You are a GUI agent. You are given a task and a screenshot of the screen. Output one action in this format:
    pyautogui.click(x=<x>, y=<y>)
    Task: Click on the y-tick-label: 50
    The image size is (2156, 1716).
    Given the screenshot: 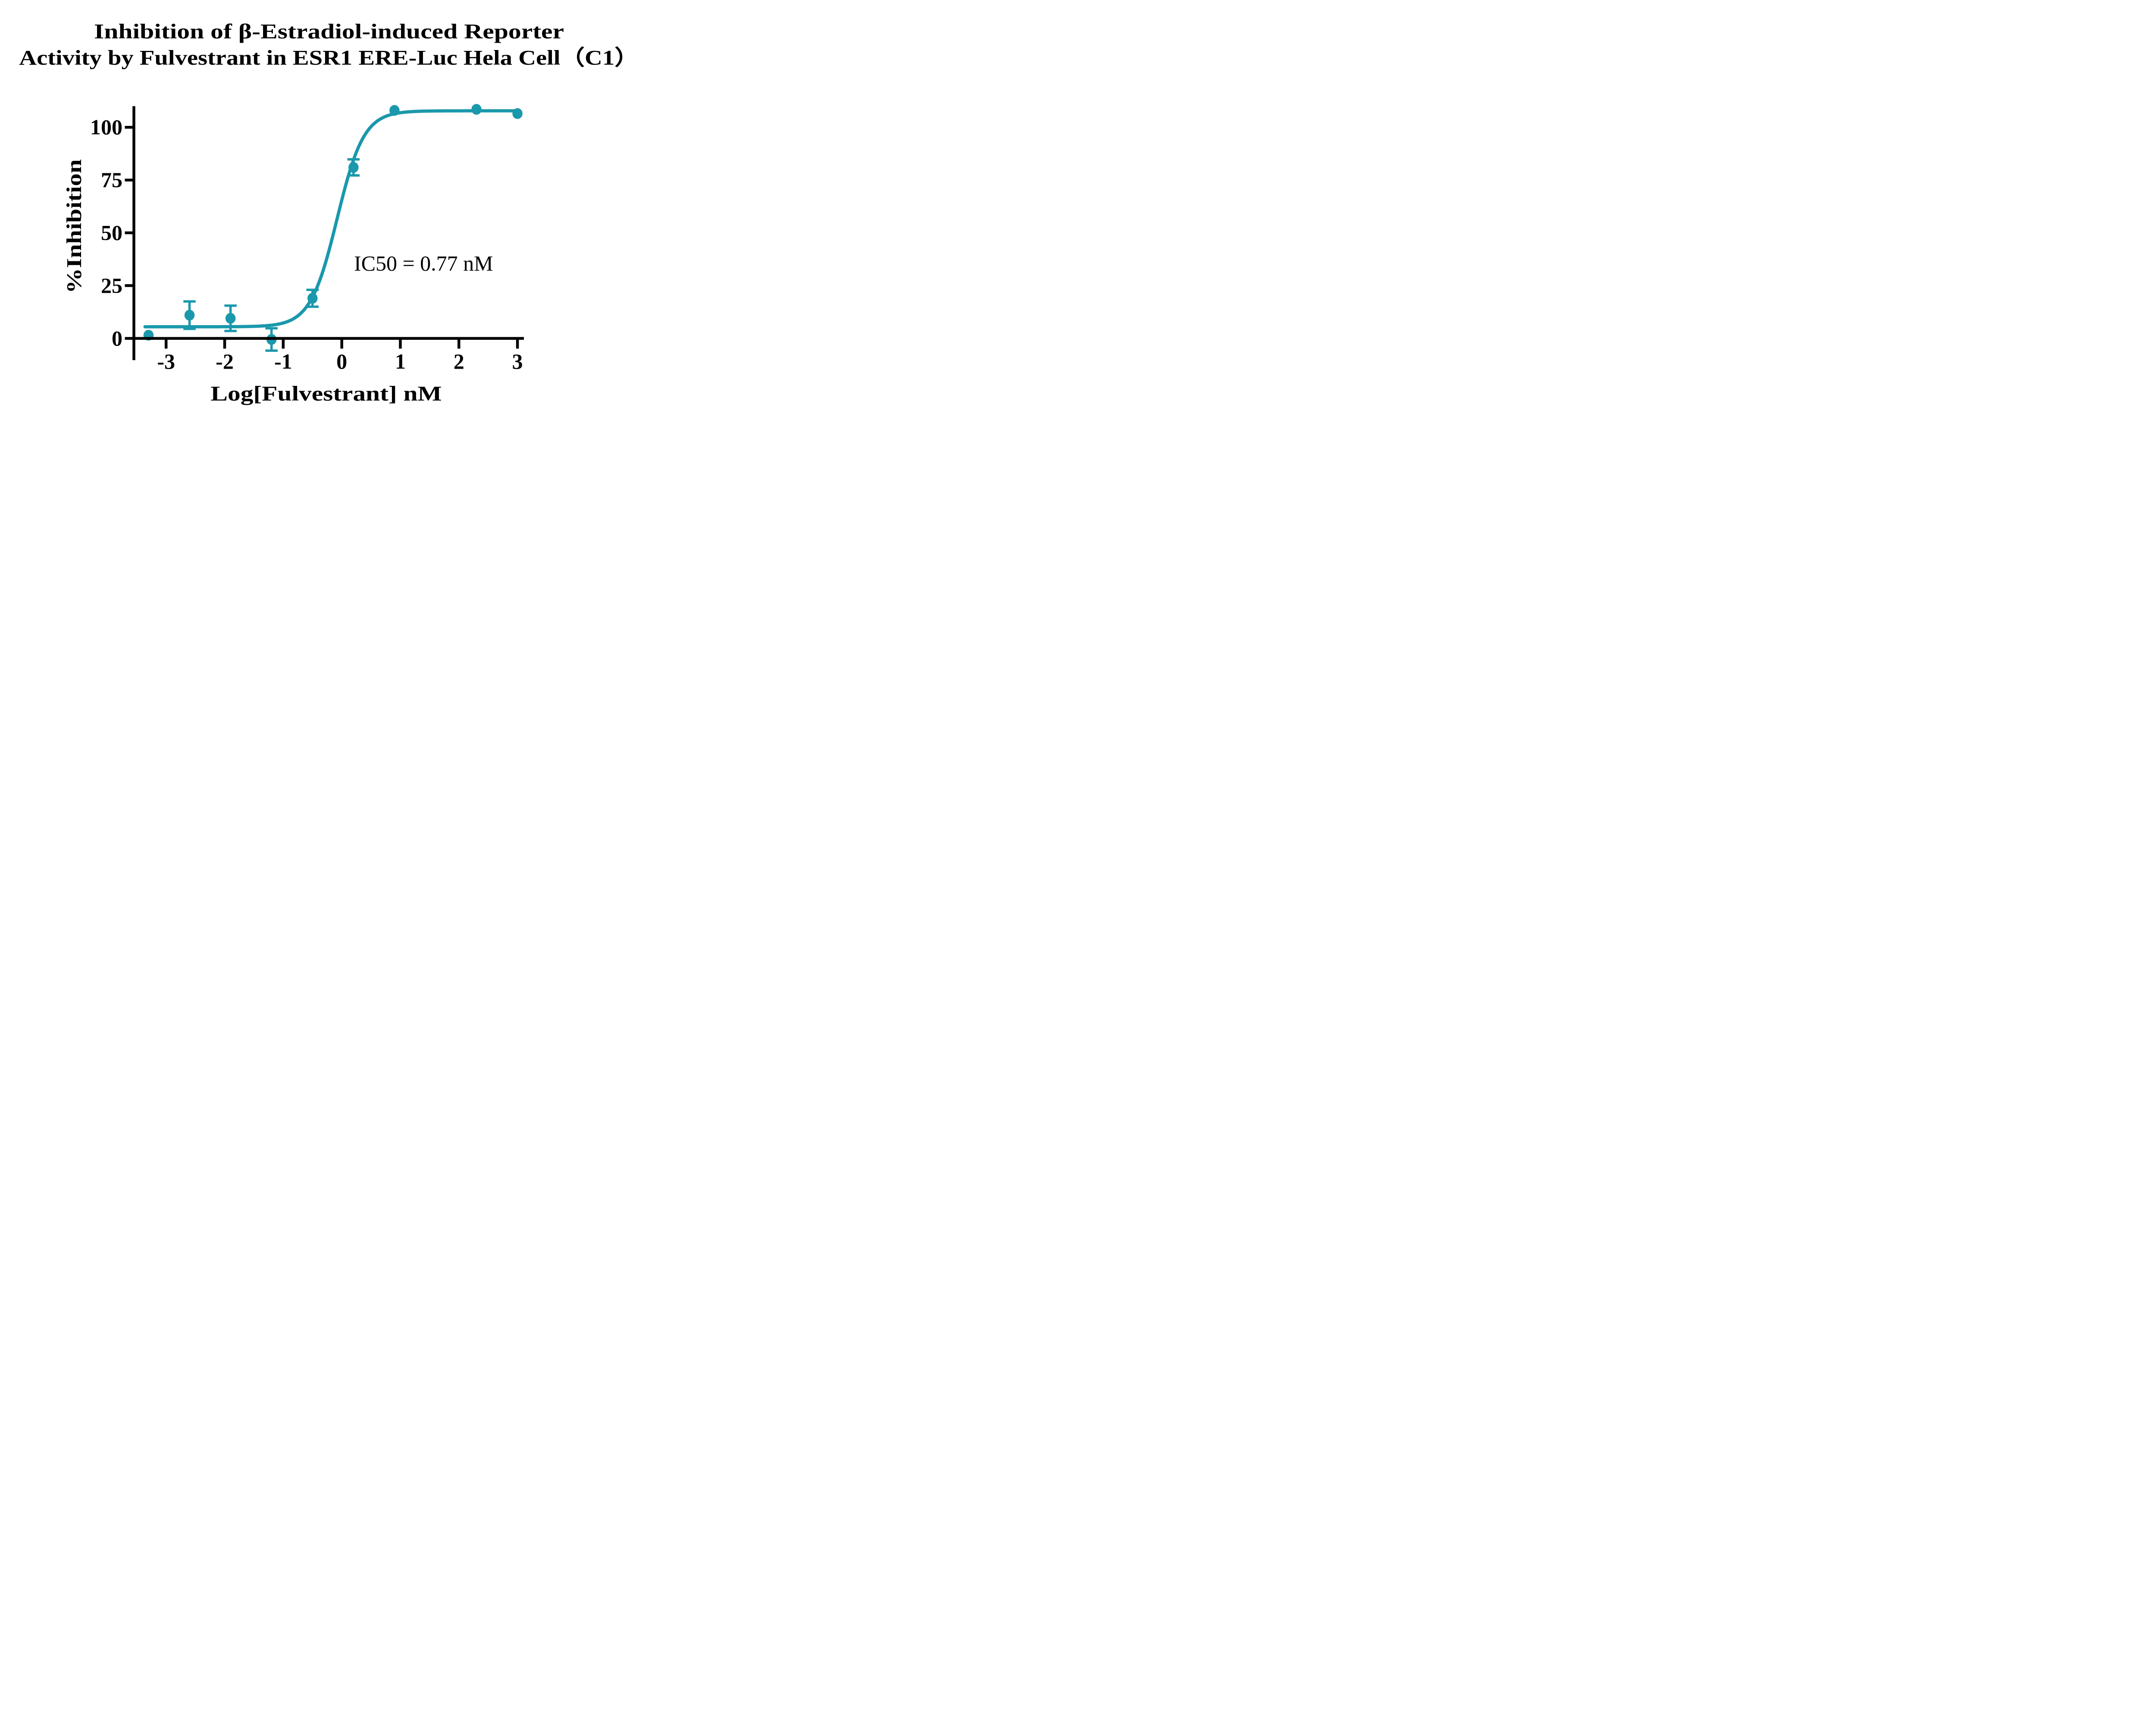 What is the action you would take?
    pyautogui.click(x=111, y=233)
    